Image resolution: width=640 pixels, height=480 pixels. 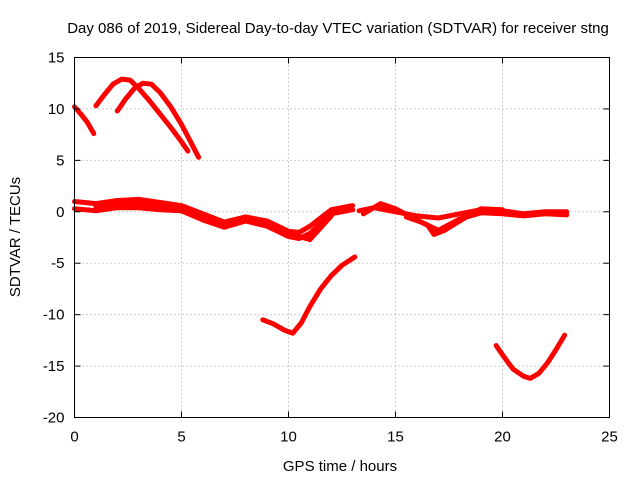 I want to click on x-axis-label: GPS time / hours, so click(x=340, y=466).